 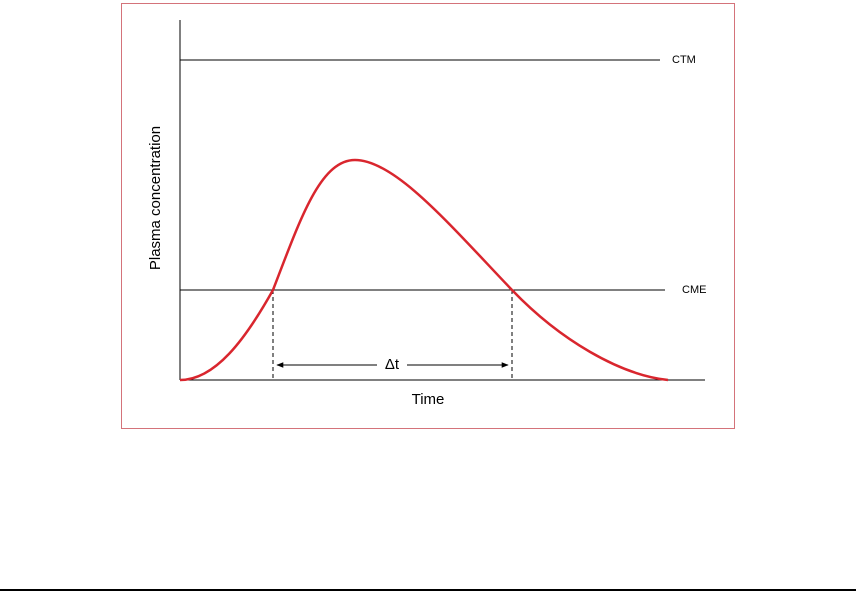 I want to click on y-axis-label: Plasma concentration, so click(x=155, y=198).